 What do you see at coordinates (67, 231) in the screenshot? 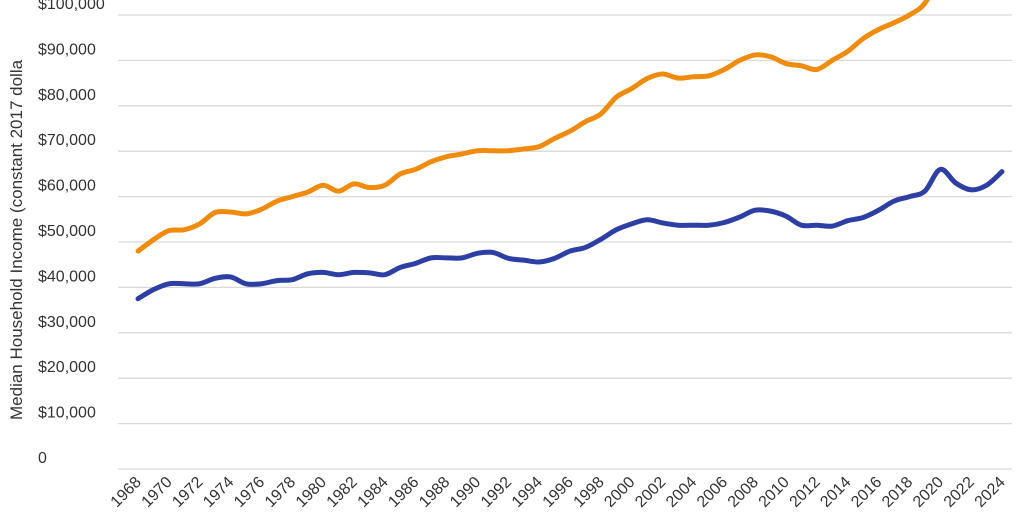
I see `y-tick-label: $50,000` at bounding box center [67, 231].